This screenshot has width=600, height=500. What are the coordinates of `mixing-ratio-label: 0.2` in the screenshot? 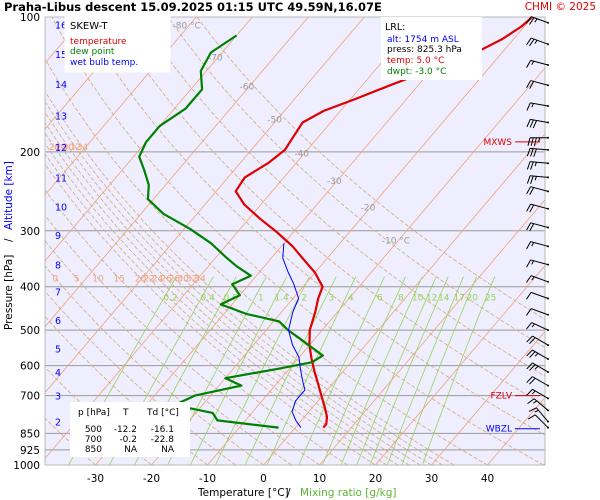 It's located at (170, 299).